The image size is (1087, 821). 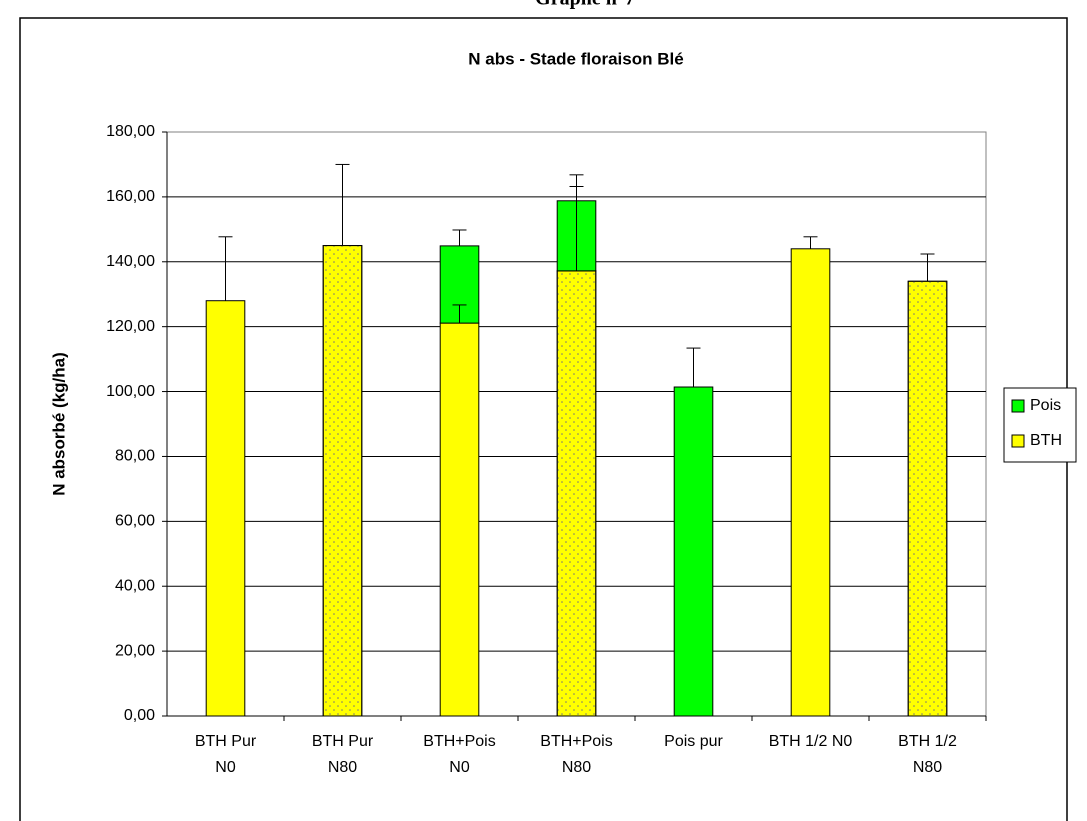 I want to click on chart-title: N abs - Stade floraison Blé, so click(x=575, y=58).